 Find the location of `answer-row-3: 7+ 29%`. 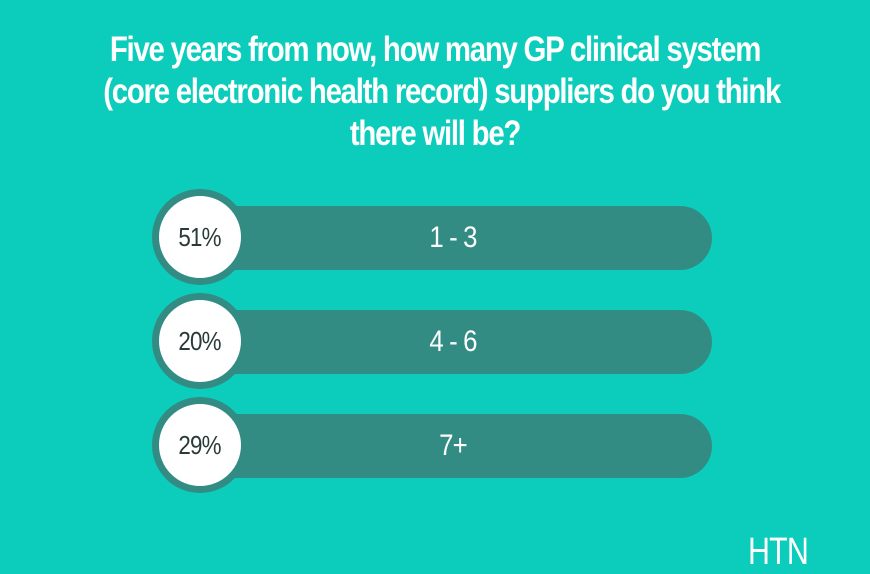

answer-row-3: 7+ 29% is located at coordinates (433, 445).